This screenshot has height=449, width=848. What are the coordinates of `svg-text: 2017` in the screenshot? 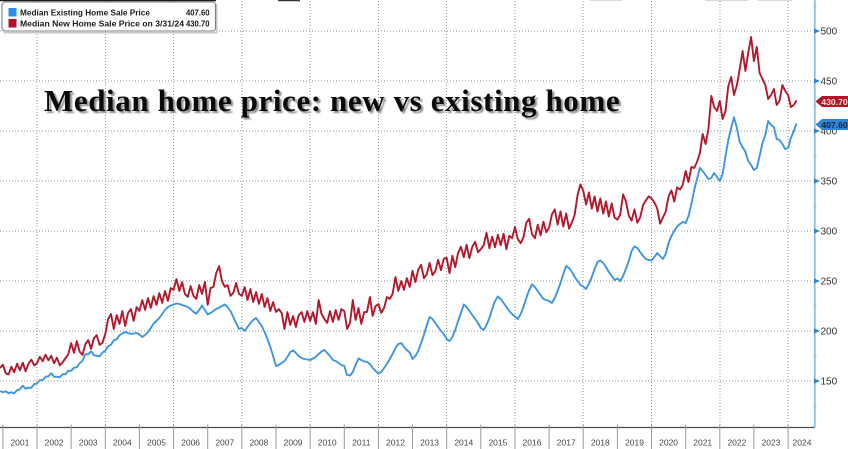 It's located at (566, 443).